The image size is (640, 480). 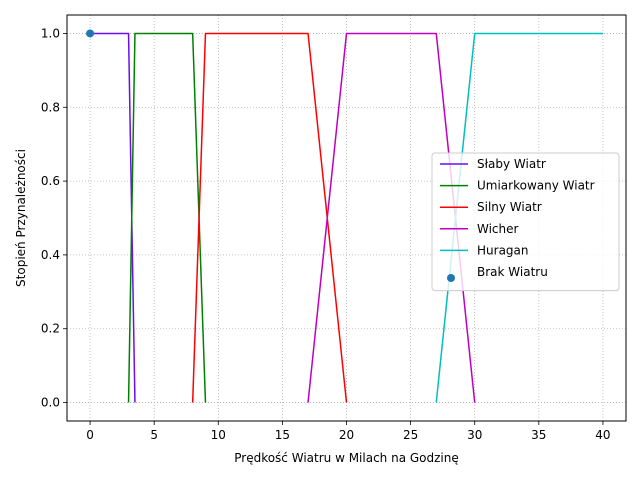 What do you see at coordinates (602, 435) in the screenshot?
I see `x-tick-label: 40` at bounding box center [602, 435].